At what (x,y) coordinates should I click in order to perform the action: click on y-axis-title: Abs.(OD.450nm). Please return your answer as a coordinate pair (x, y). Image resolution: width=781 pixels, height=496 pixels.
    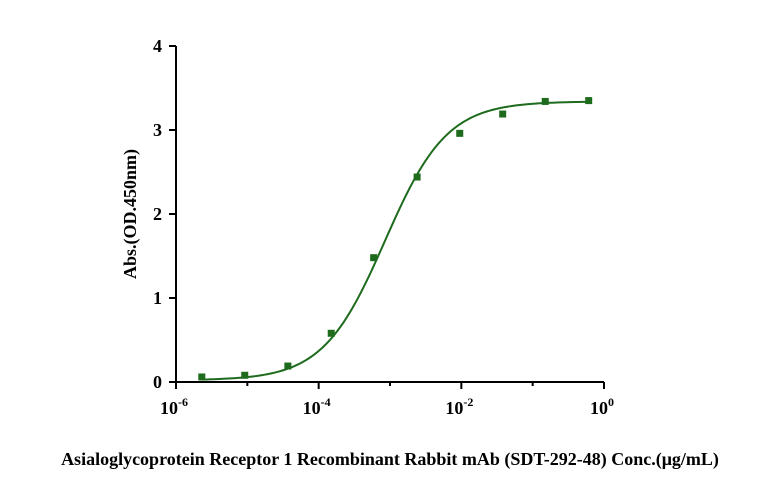
    Looking at the image, I should click on (130, 214).